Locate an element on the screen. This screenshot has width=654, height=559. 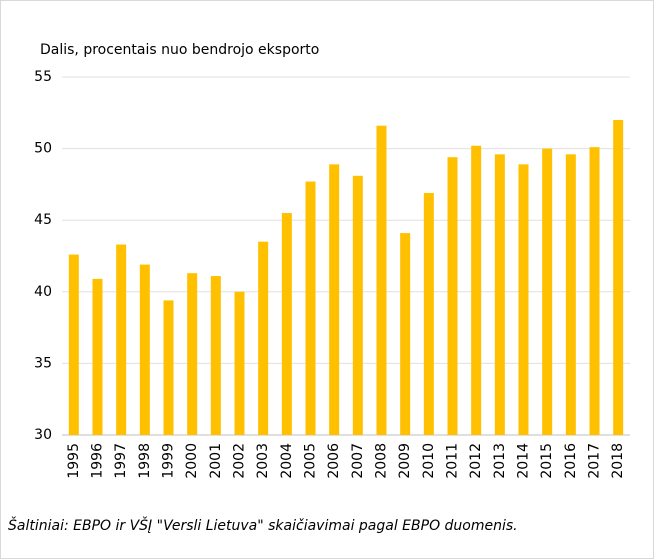
y-tick-label: 50 is located at coordinates (43, 149).